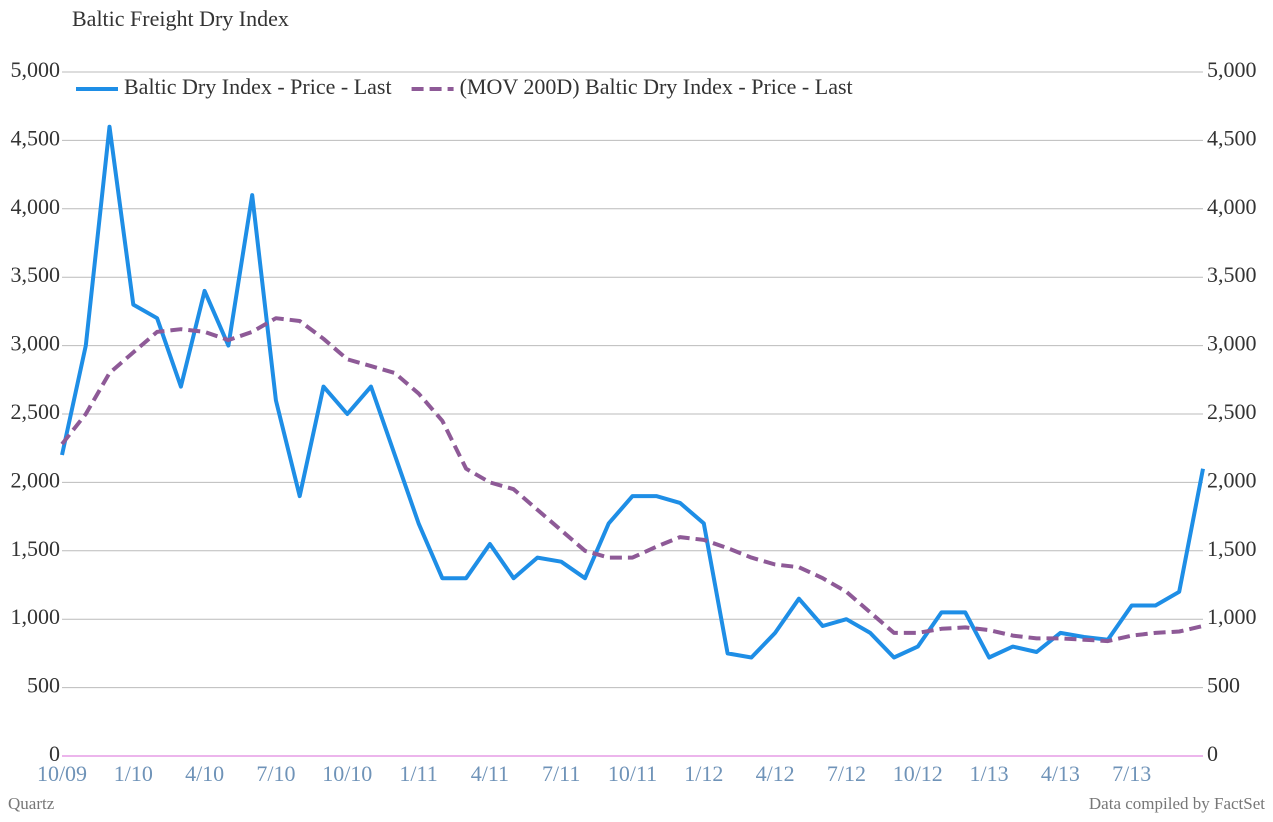 This screenshot has width=1273, height=822. Describe the element at coordinates (36, 616) in the screenshot. I see `y-tick-label: 1,000` at that location.